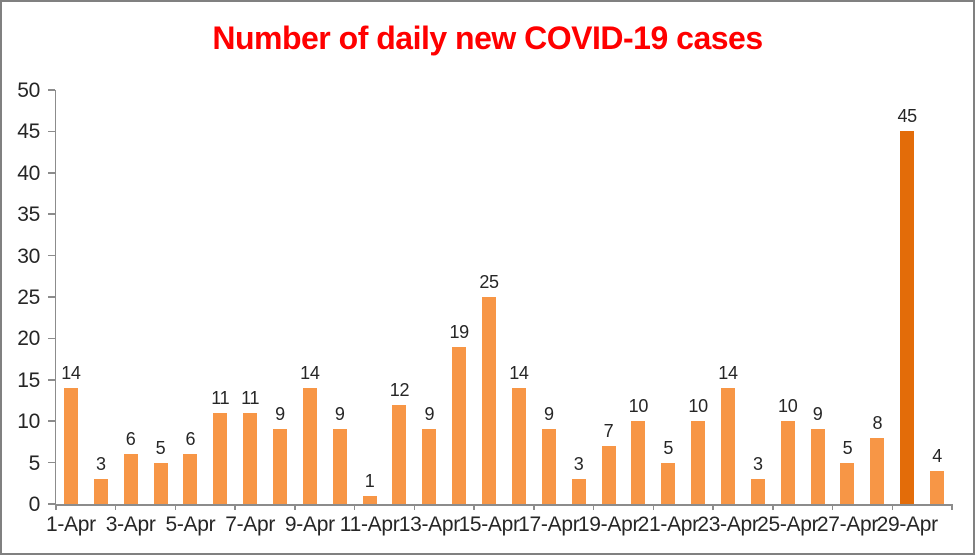  What do you see at coordinates (429, 524) in the screenshot?
I see `x-axis-tick-label: 13-Apr` at bounding box center [429, 524].